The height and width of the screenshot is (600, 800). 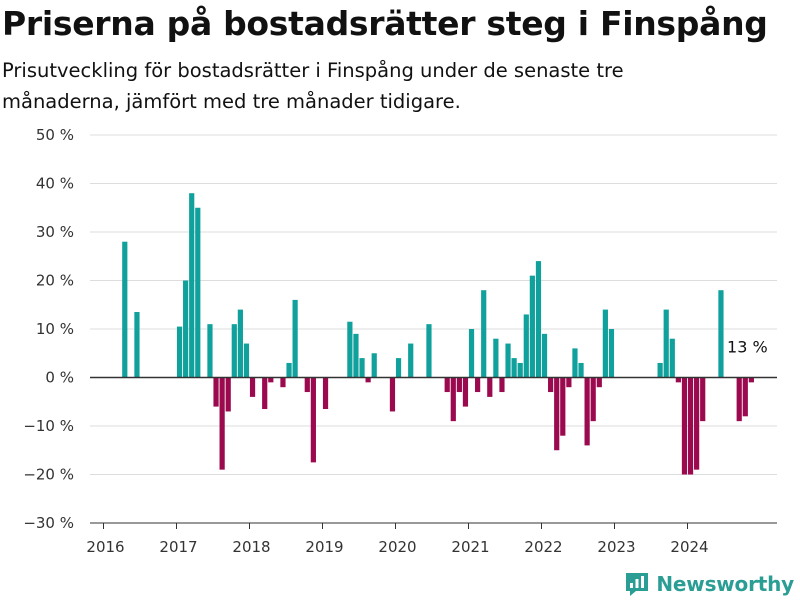 What do you see at coordinates (689, 547) in the screenshot?
I see `x-tick-label: 2024` at bounding box center [689, 547].